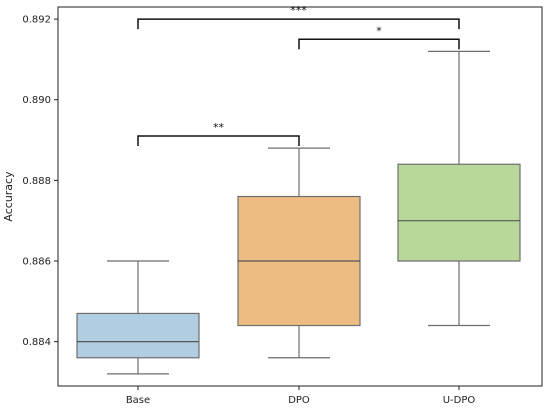 The image size is (550, 409). I want to click on x-tick-label-dpo: DPO, so click(299, 400).